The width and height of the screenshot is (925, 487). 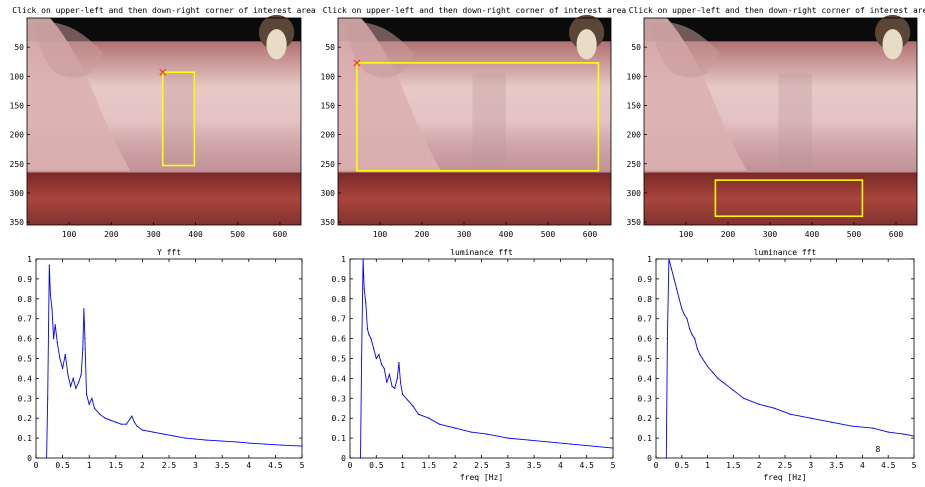 What do you see at coordinates (276, 44) in the screenshot?
I see `plush-toy-face` at bounding box center [276, 44].